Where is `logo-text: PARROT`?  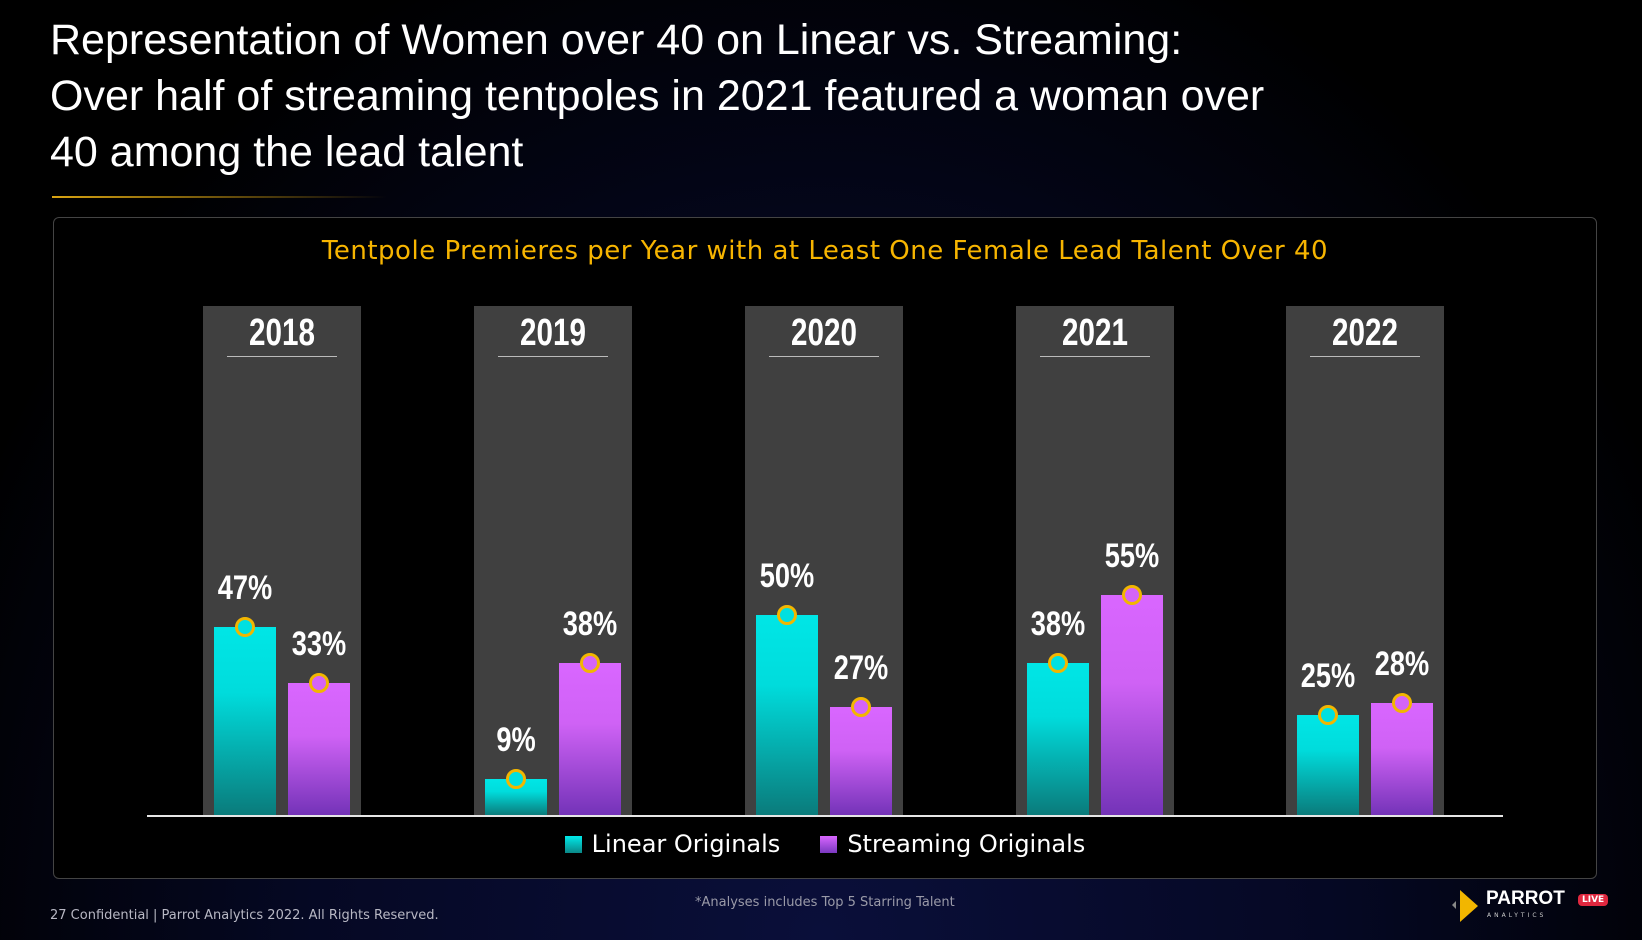
logo-text: PARROT is located at coordinates (1525, 898).